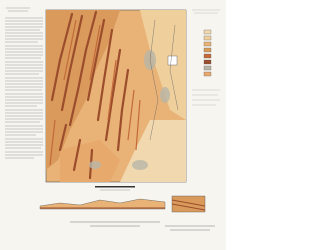 Image resolution: width=320 pixels, height=250 pixels. I want to click on cross-sections, so click(122, 204).